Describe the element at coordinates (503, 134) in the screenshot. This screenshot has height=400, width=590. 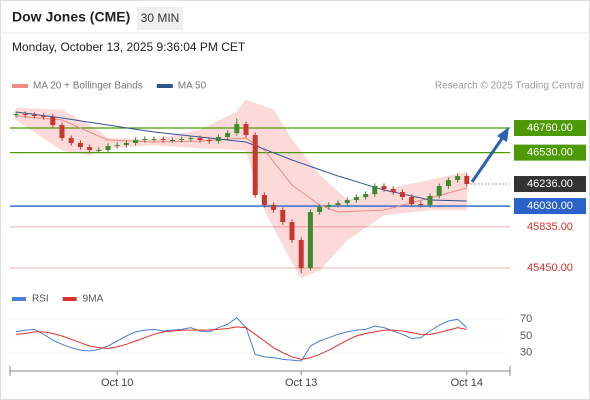
I see `arrow-head` at that location.